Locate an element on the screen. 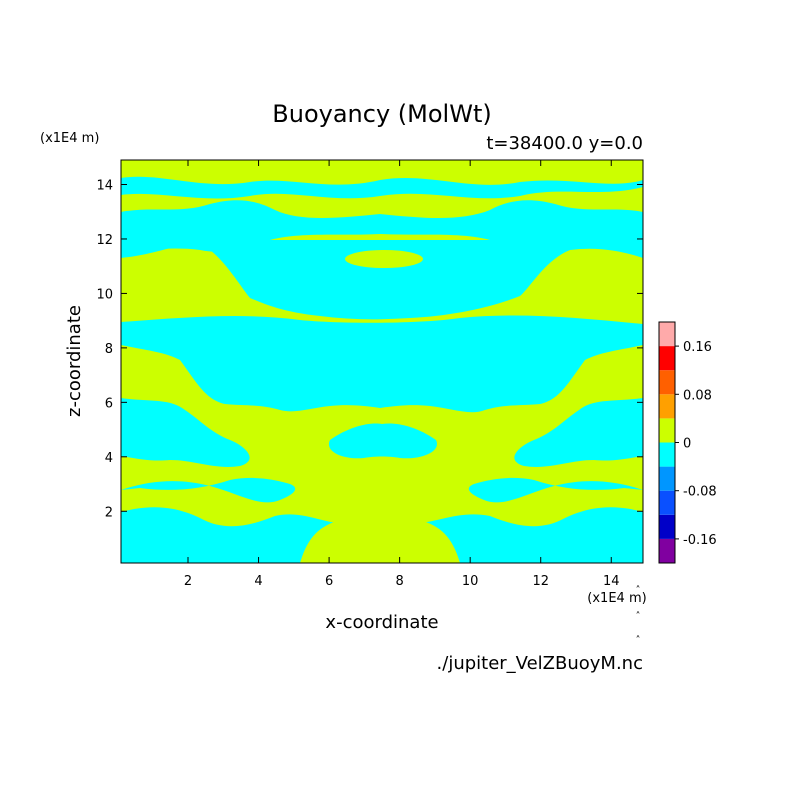 Image resolution: width=804 pixels, height=804 pixels. y-tick-label: 2 is located at coordinates (109, 512).